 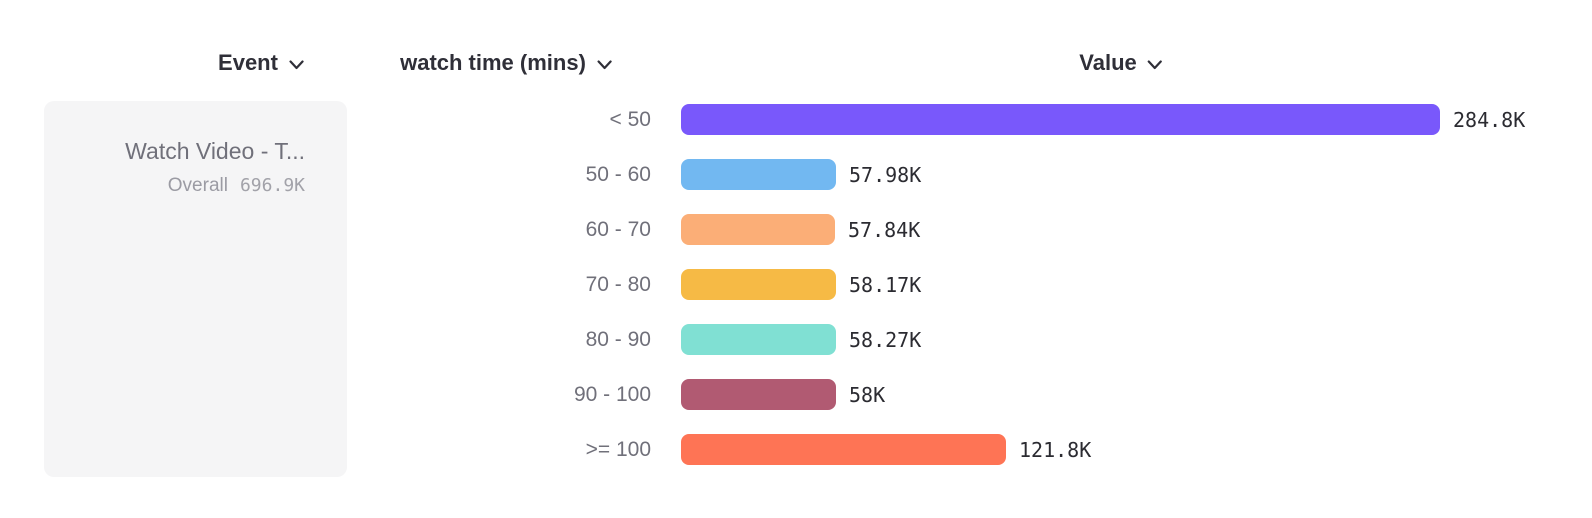 I want to click on chart-row: 70 - 80 58.17K, so click(x=796, y=284).